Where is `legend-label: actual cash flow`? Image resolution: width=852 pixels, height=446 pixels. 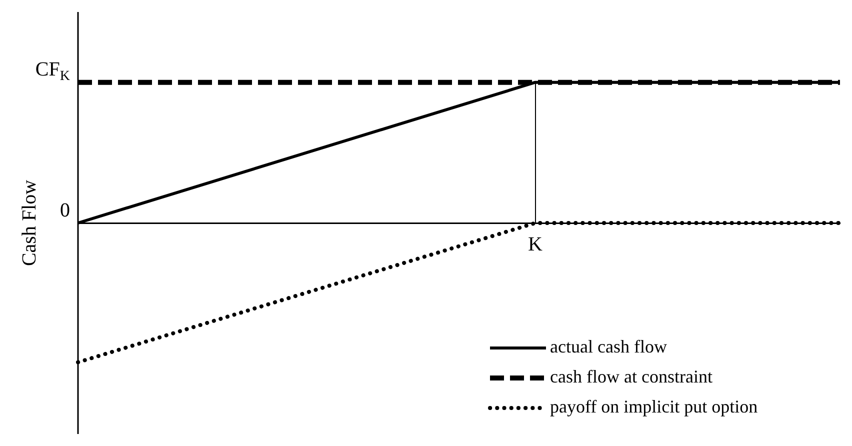 legend-label: actual cash flow is located at coordinates (608, 346).